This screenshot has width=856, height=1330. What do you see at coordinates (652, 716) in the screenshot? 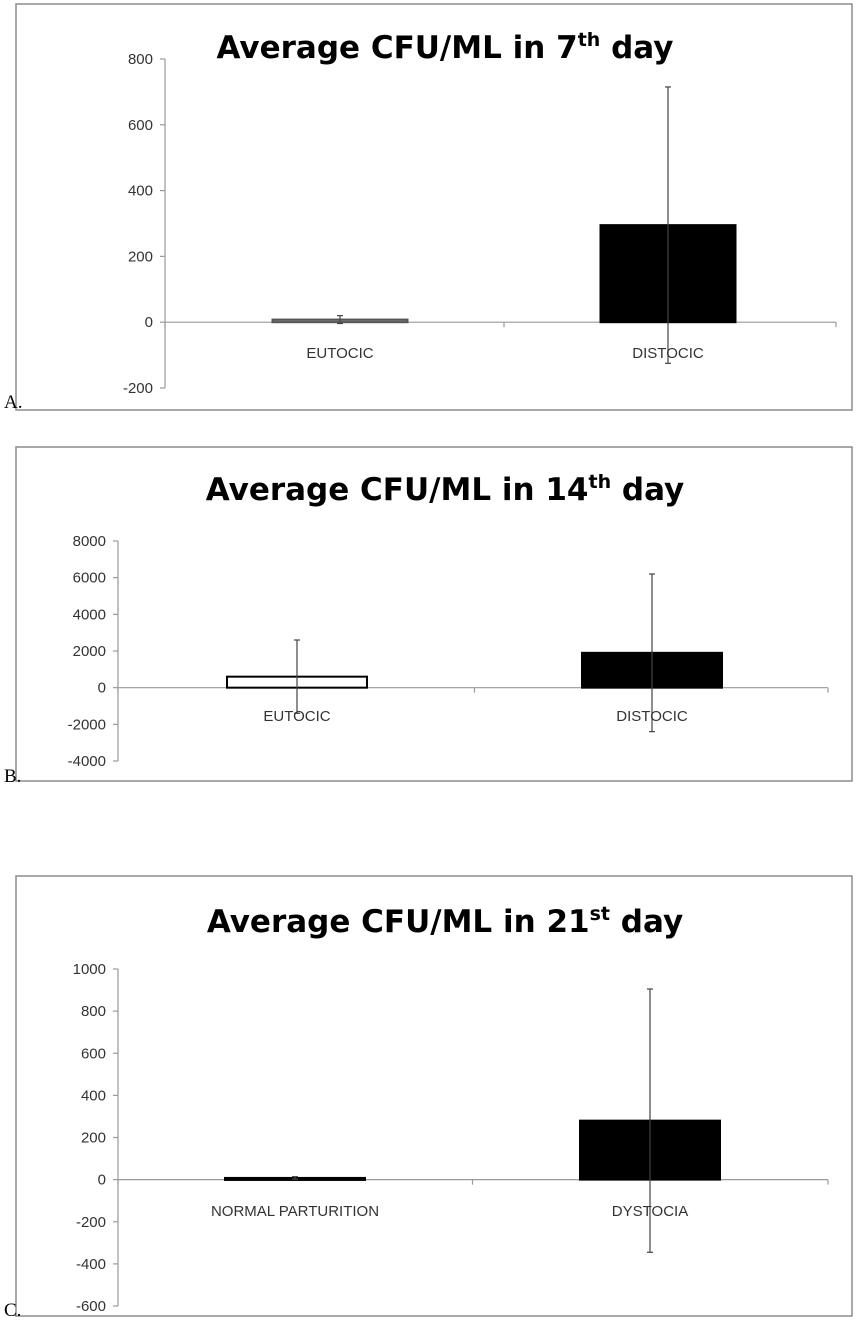
I see `category-label-b-2: DISTOCIC` at bounding box center [652, 716].